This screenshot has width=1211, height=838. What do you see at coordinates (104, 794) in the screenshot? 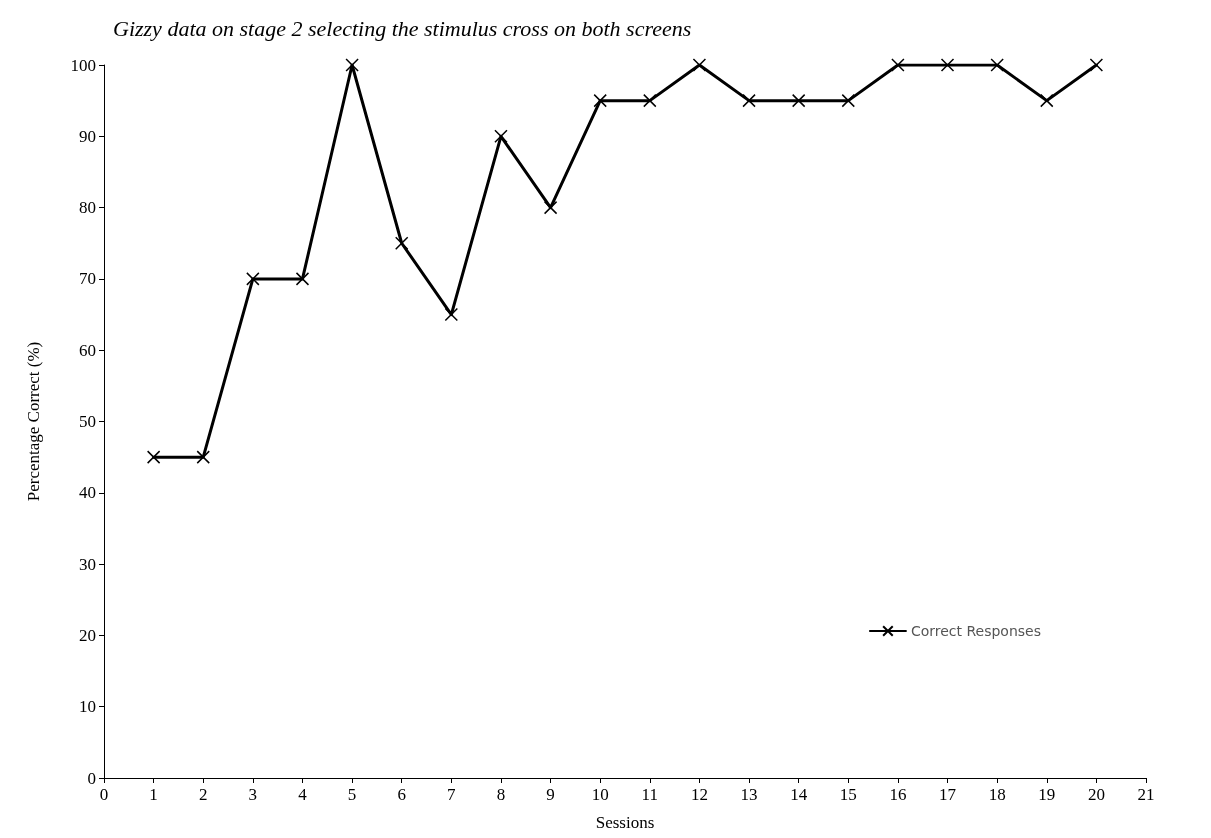
I see `x-tick-label: 0` at bounding box center [104, 794].